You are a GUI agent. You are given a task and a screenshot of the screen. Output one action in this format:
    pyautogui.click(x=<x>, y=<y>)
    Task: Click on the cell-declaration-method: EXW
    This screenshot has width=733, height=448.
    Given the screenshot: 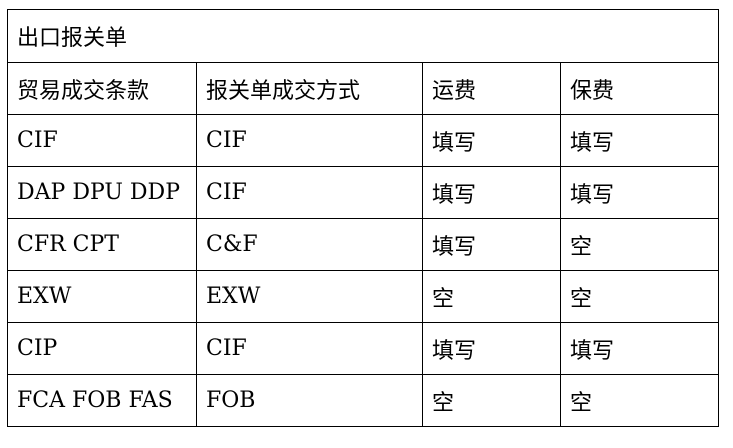 What is the action you would take?
    pyautogui.click(x=309, y=296)
    